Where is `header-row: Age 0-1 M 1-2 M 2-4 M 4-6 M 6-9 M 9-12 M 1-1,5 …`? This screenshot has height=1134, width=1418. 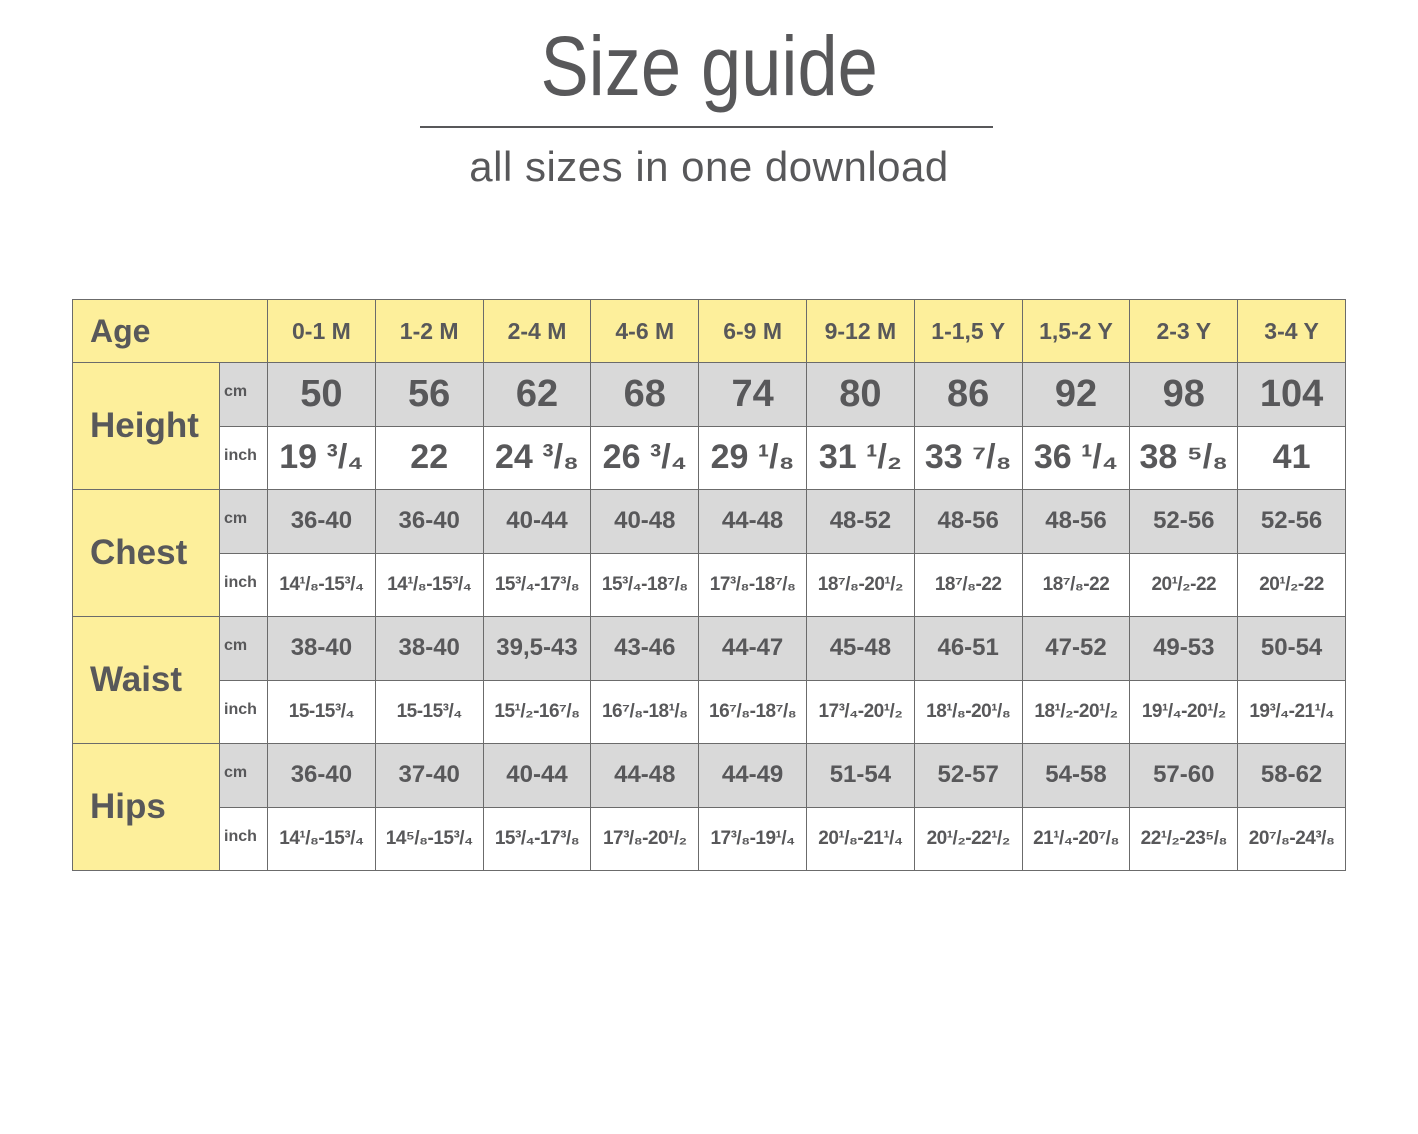
header-row: Age 0-1 M 1-2 M 2-4 M 4-6 M 6-9 M 9-12 M 1-1,5 … is located at coordinates (709, 331).